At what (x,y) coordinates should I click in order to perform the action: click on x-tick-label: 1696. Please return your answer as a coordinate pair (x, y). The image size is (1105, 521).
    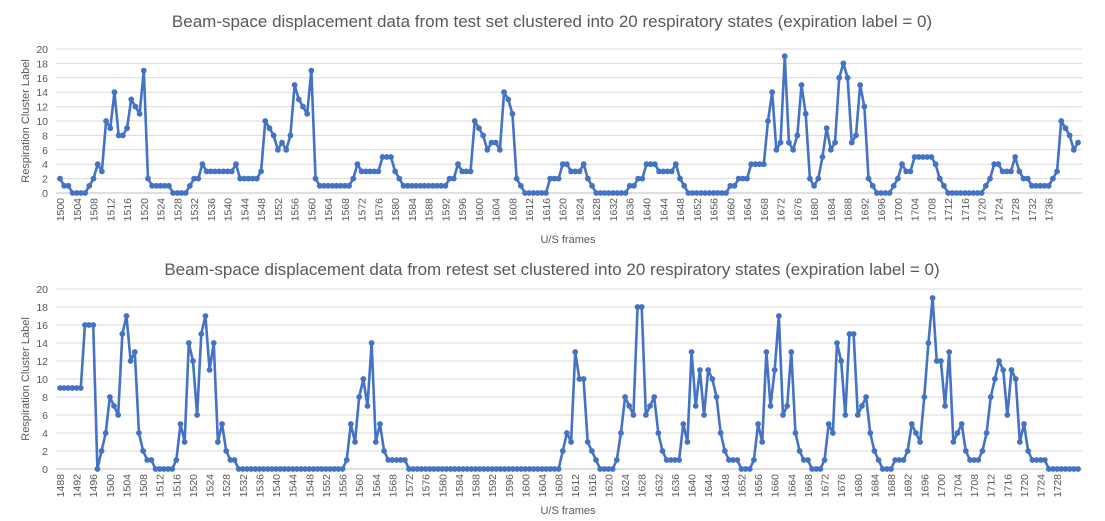
    Looking at the image, I should click on (882, 210).